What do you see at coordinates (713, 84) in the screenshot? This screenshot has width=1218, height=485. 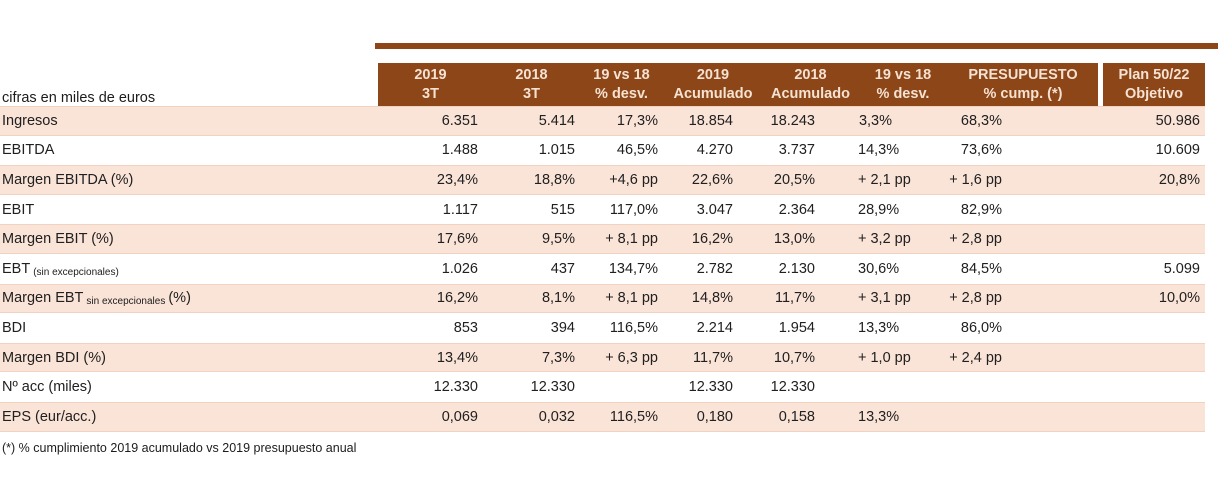 I see `column-header: 2019 Acumulado` at bounding box center [713, 84].